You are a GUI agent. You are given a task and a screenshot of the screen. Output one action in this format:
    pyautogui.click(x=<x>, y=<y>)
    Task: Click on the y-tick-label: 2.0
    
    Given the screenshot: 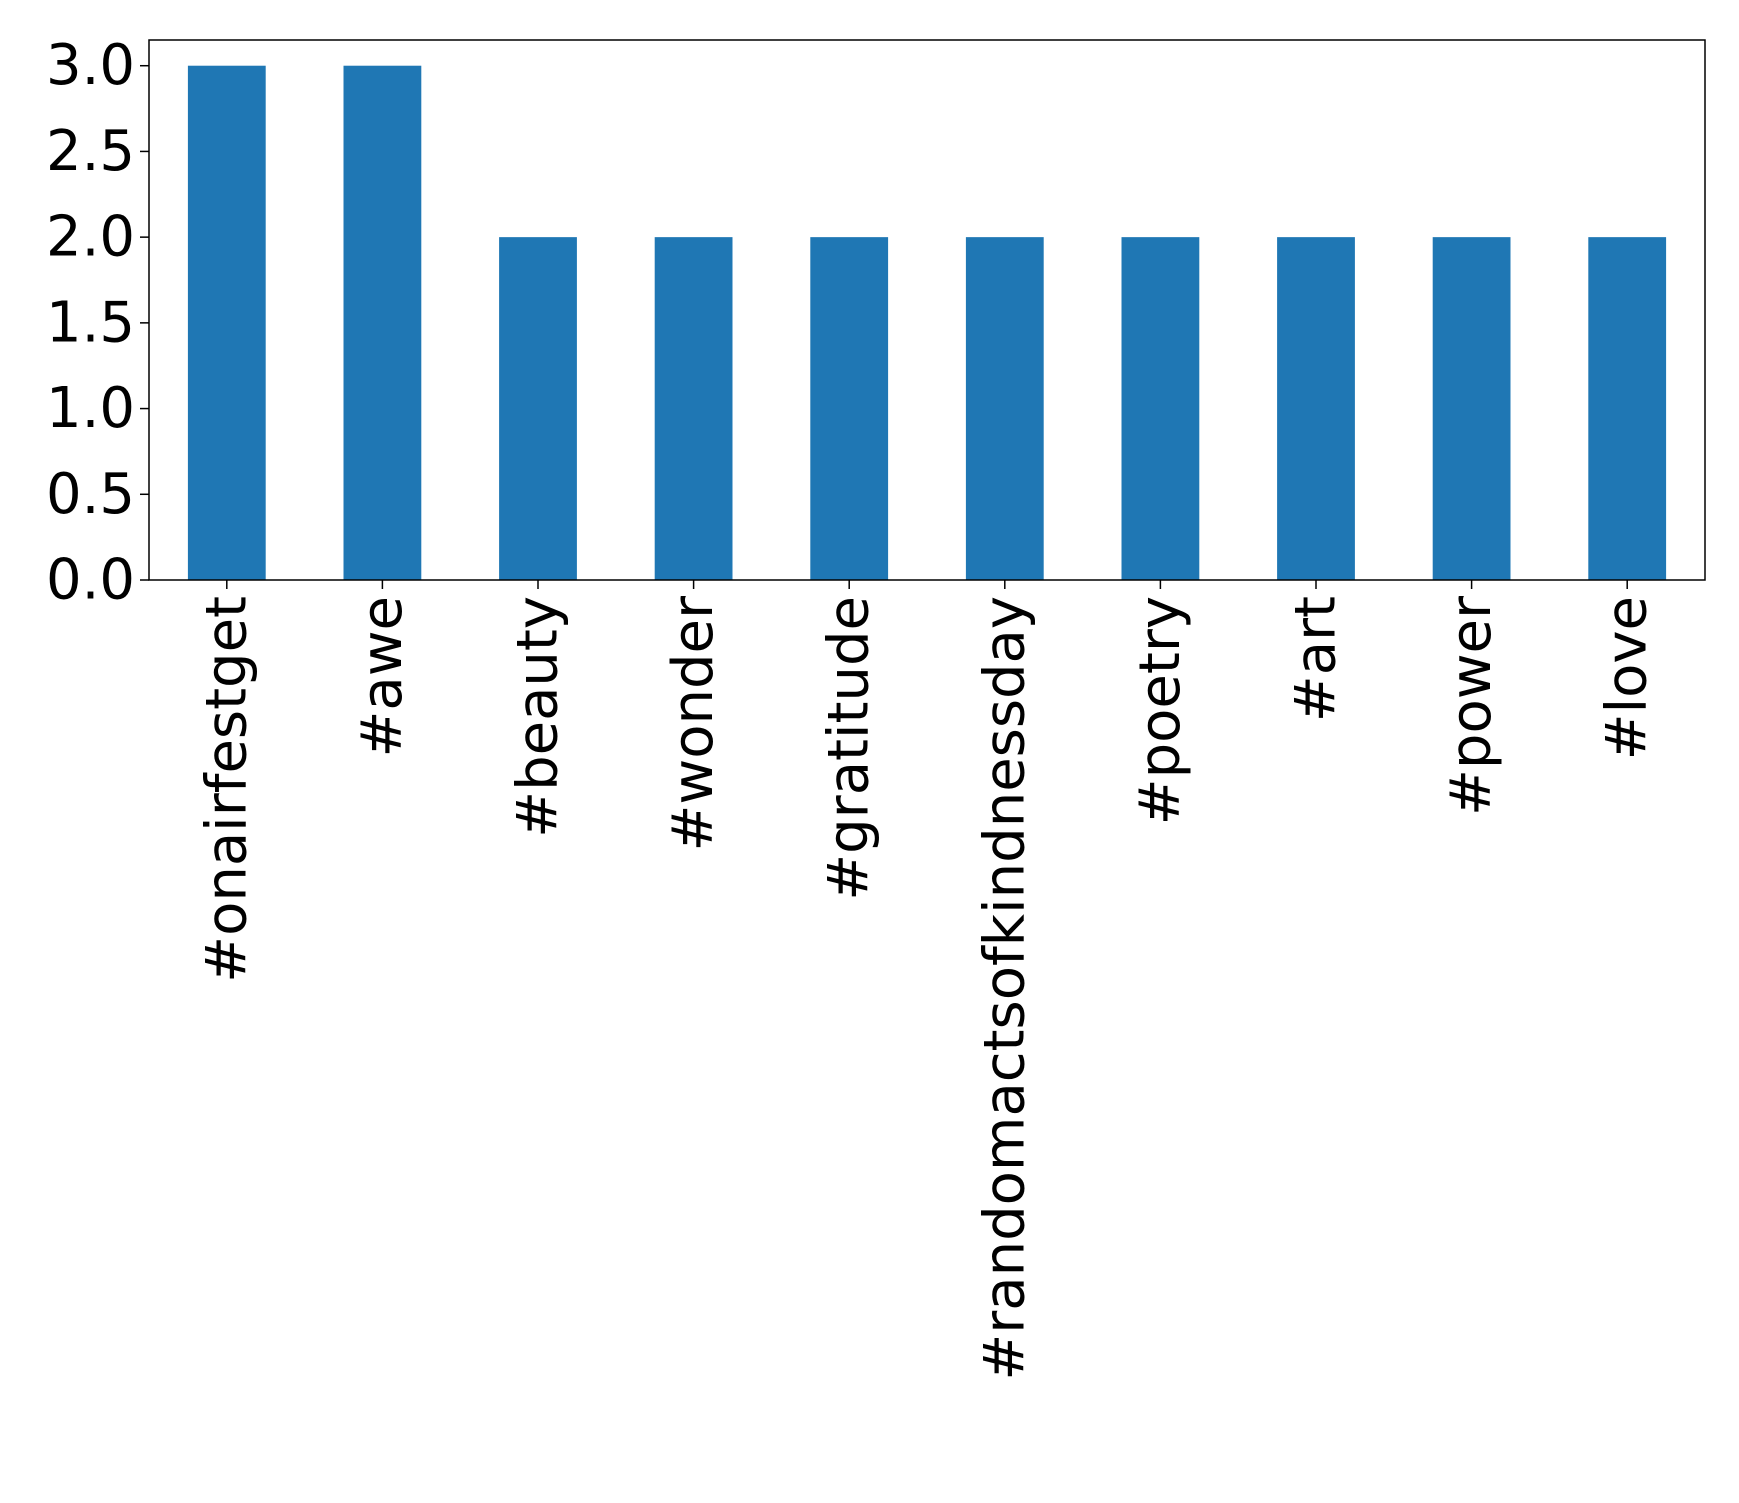 What is the action you would take?
    pyautogui.click(x=90, y=237)
    